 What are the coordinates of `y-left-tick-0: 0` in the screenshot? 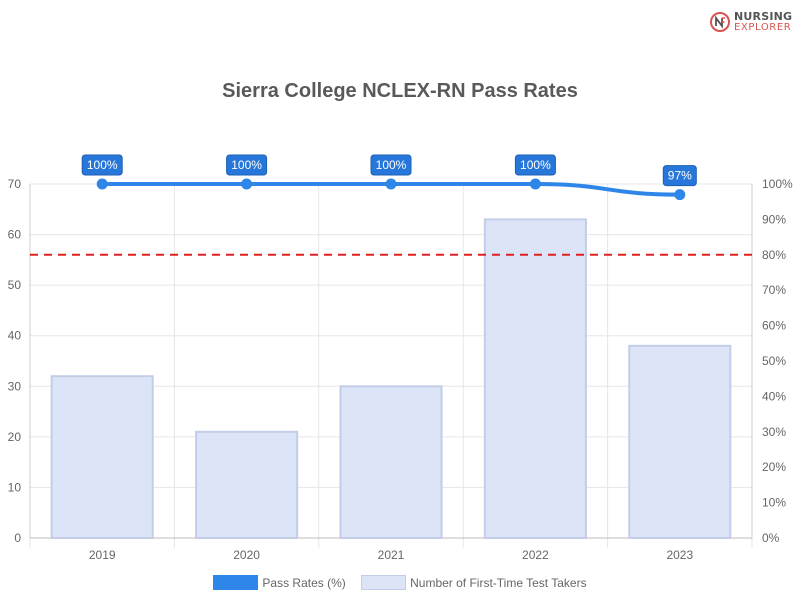 It's located at (17, 538).